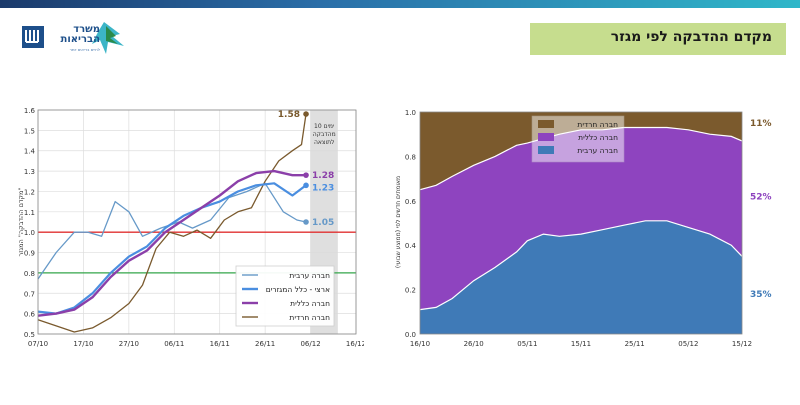  Describe the element at coordinates (323, 176) in the screenshot. I see `end-value-label-general: 1.28` at that location.